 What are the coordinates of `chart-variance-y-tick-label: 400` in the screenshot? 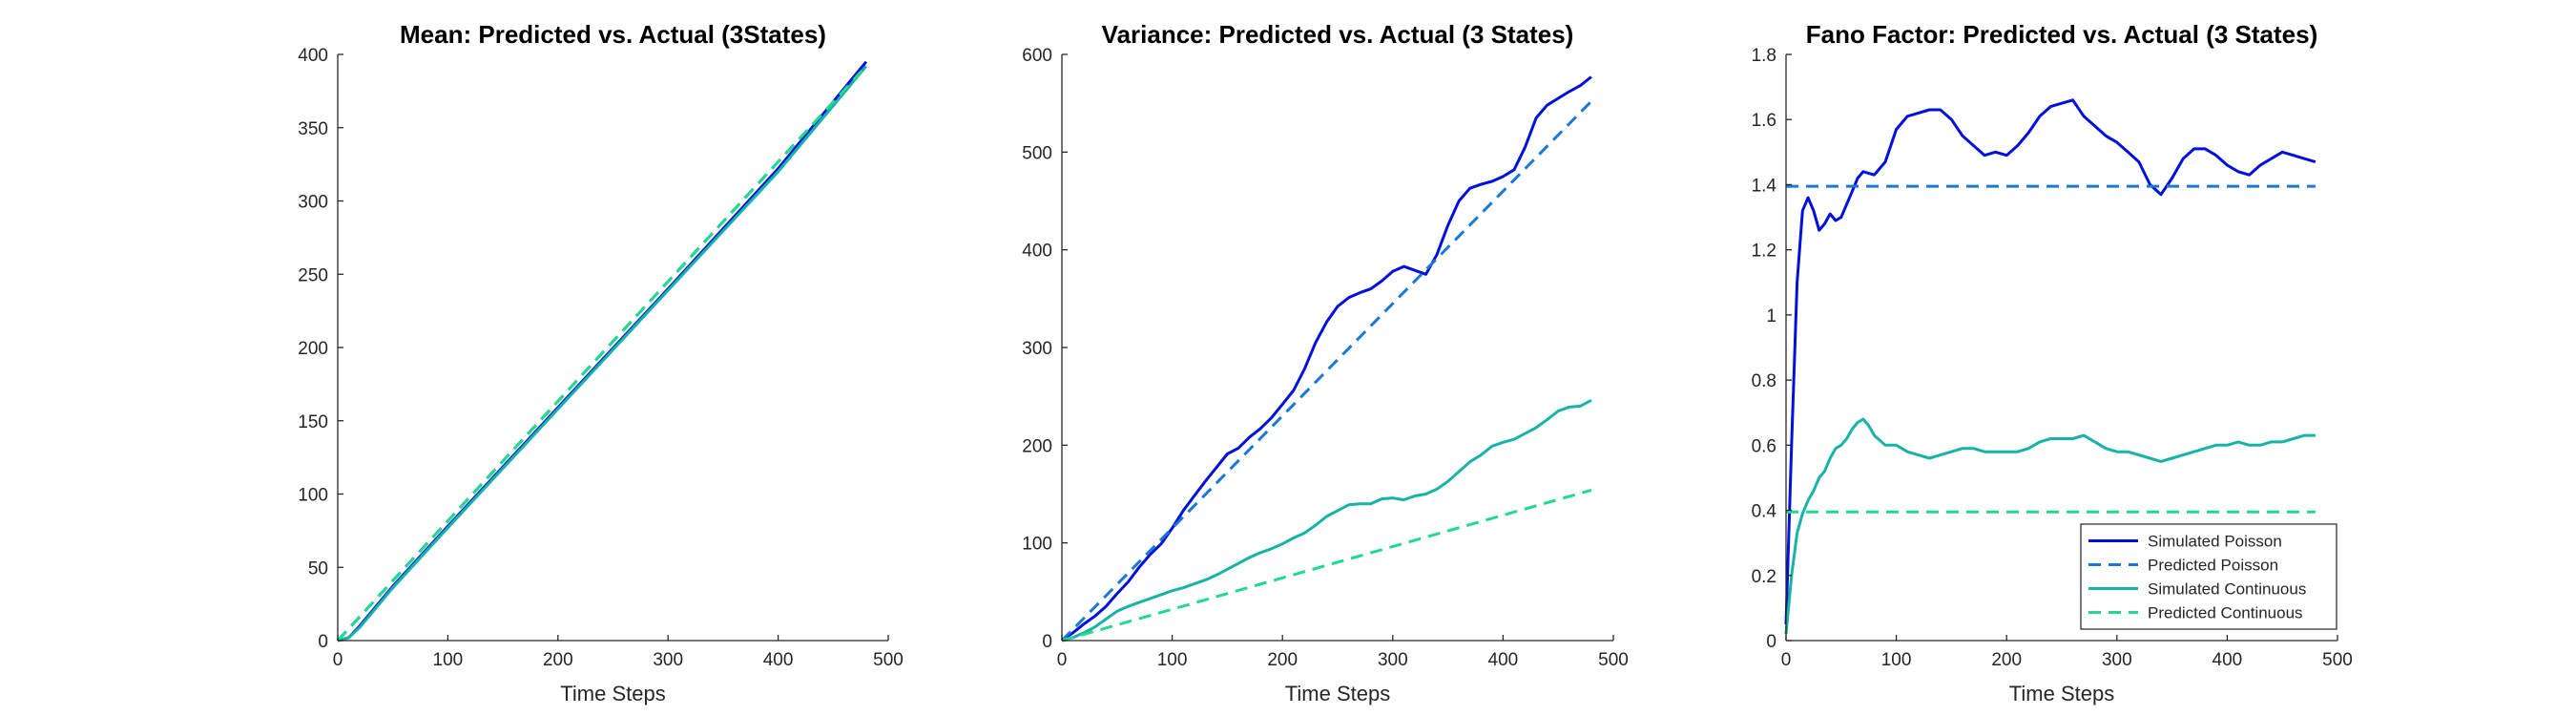 It's located at (1037, 252).